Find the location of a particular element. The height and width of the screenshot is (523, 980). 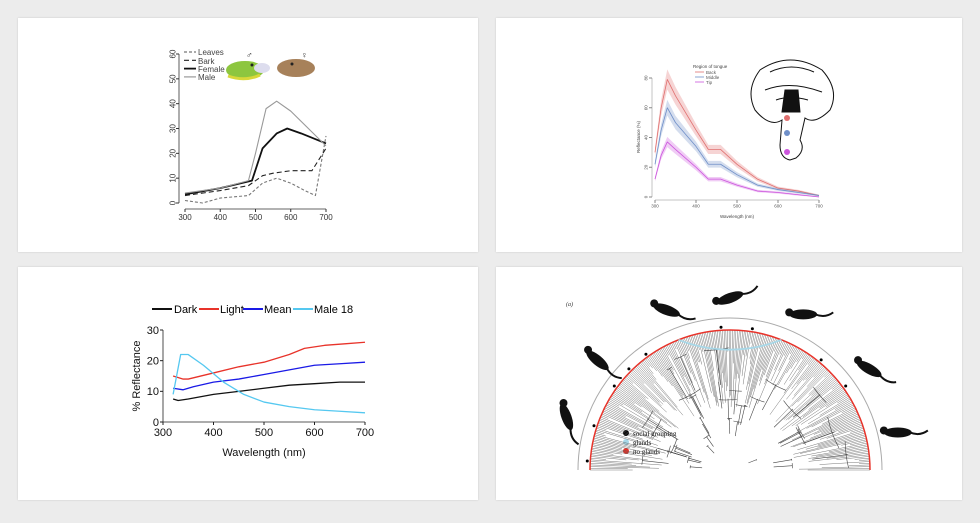

legend-label-middle: Middle is located at coordinates (713, 77).